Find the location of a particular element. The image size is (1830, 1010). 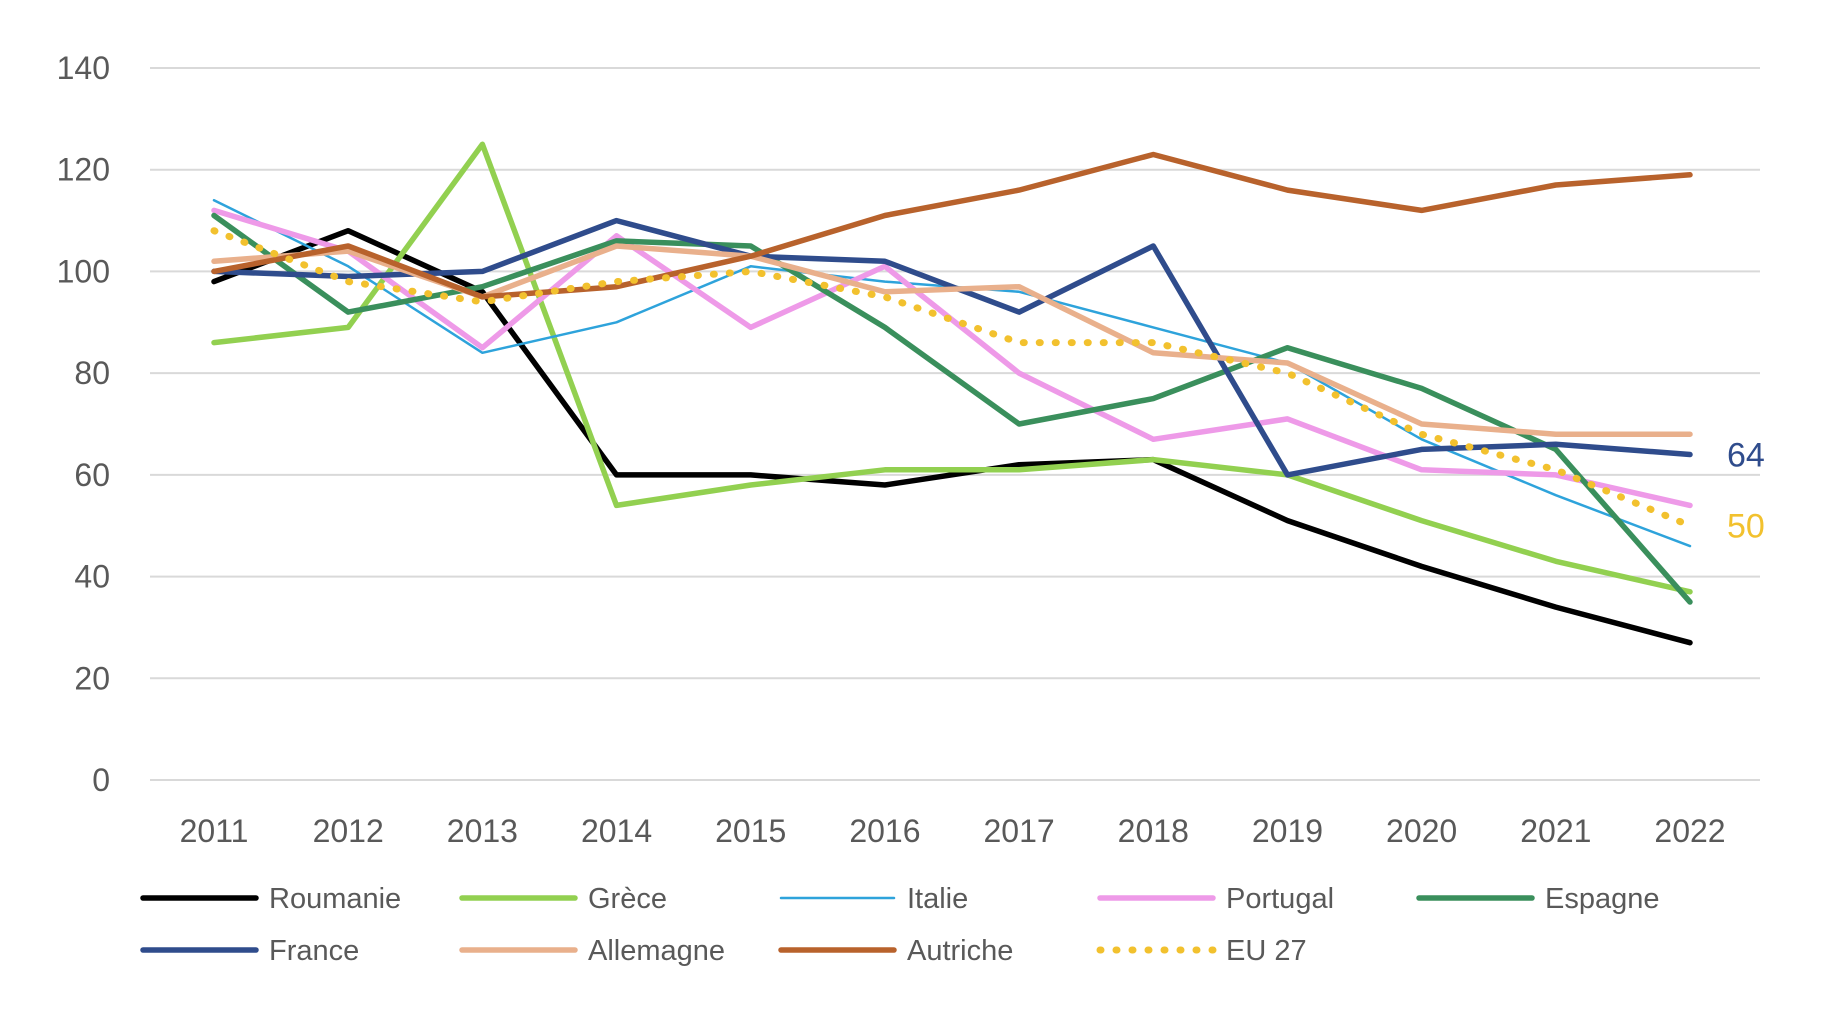

x-tick-label: 2019 is located at coordinates (1287, 831).